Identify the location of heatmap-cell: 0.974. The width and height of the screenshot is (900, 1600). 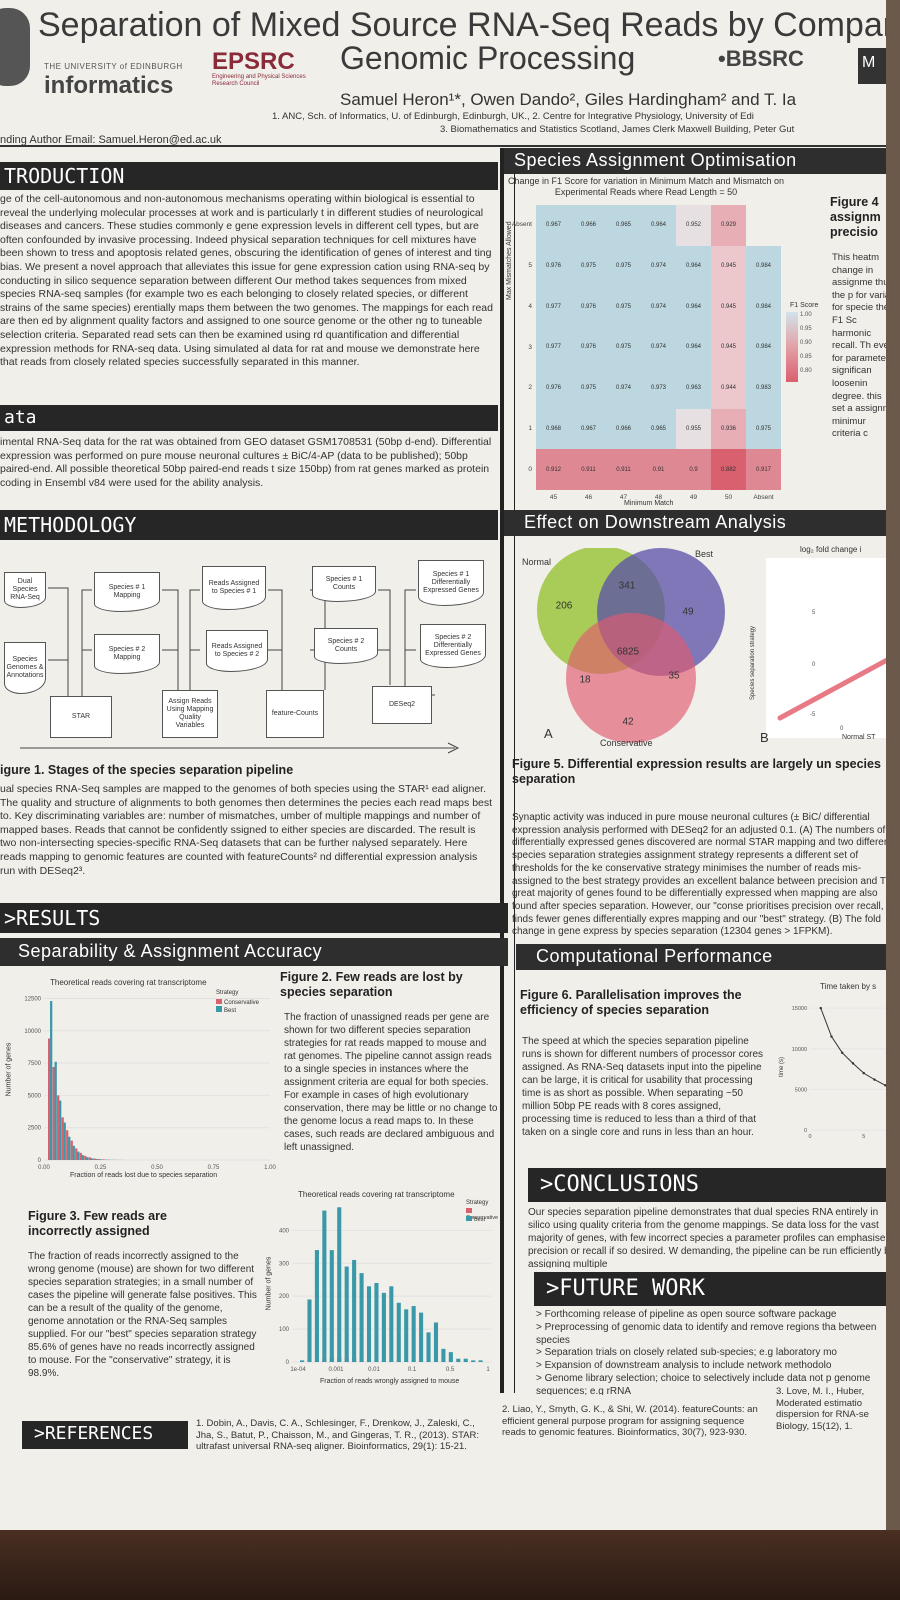
(623, 388).